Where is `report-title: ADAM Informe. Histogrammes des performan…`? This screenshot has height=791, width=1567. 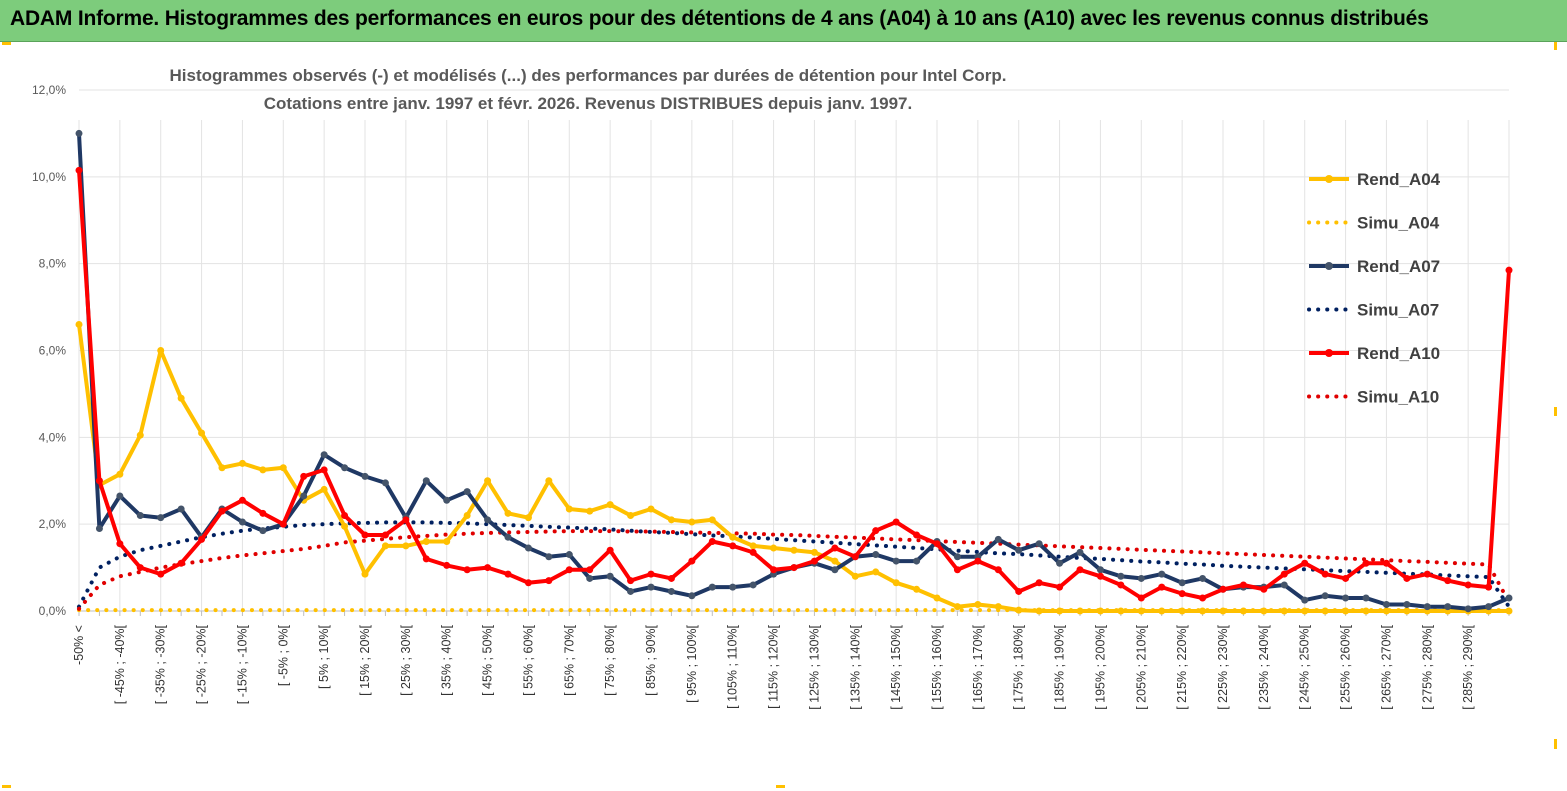 report-title: ADAM Informe. Histogrammes des performan… is located at coordinates (719, 18).